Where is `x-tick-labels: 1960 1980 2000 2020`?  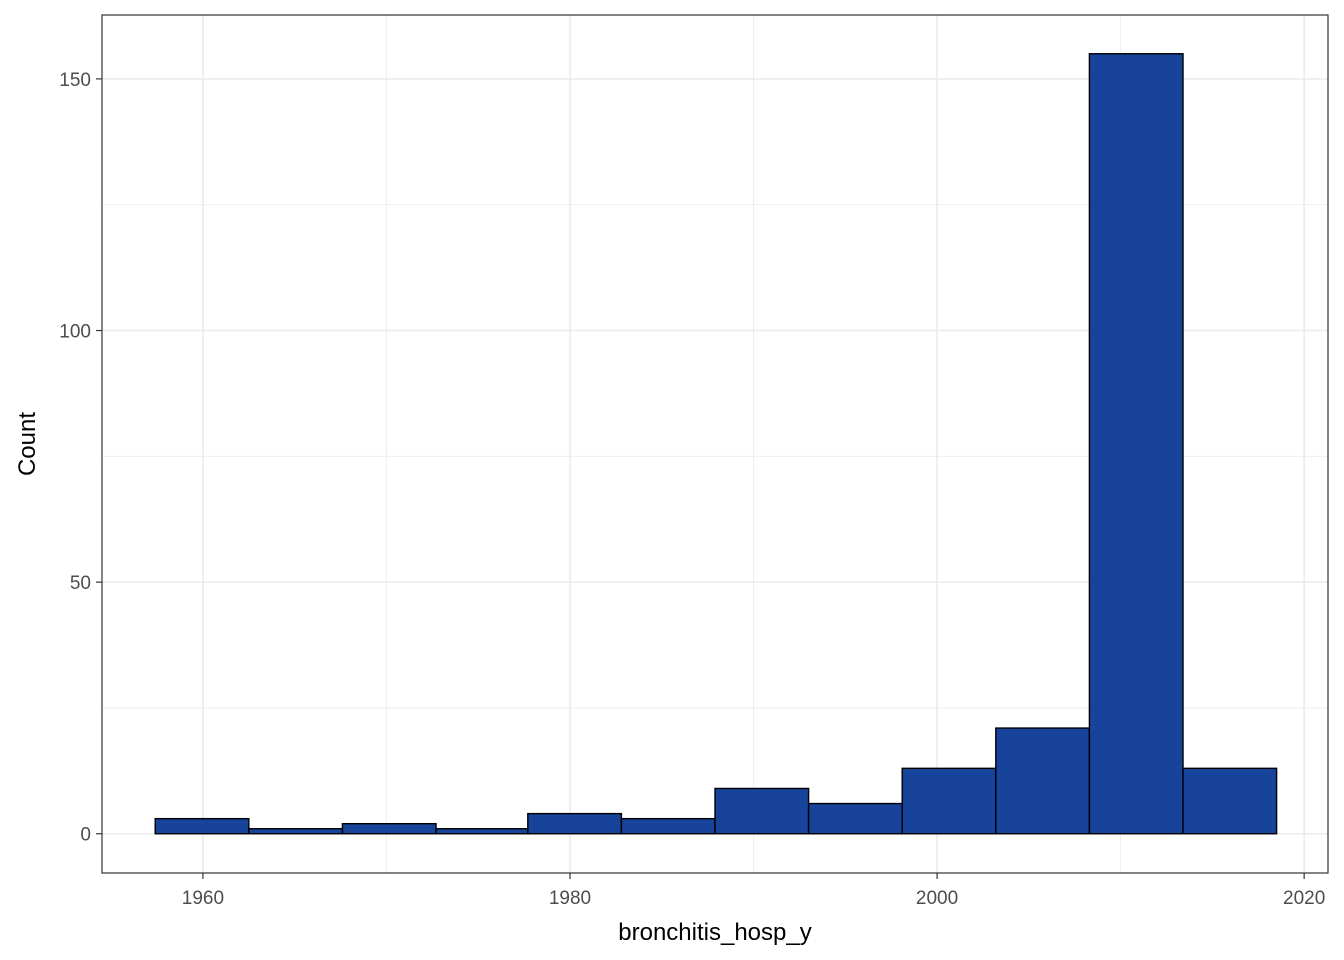 x-tick-labels: 1960 1980 2000 2020 is located at coordinates (753, 898).